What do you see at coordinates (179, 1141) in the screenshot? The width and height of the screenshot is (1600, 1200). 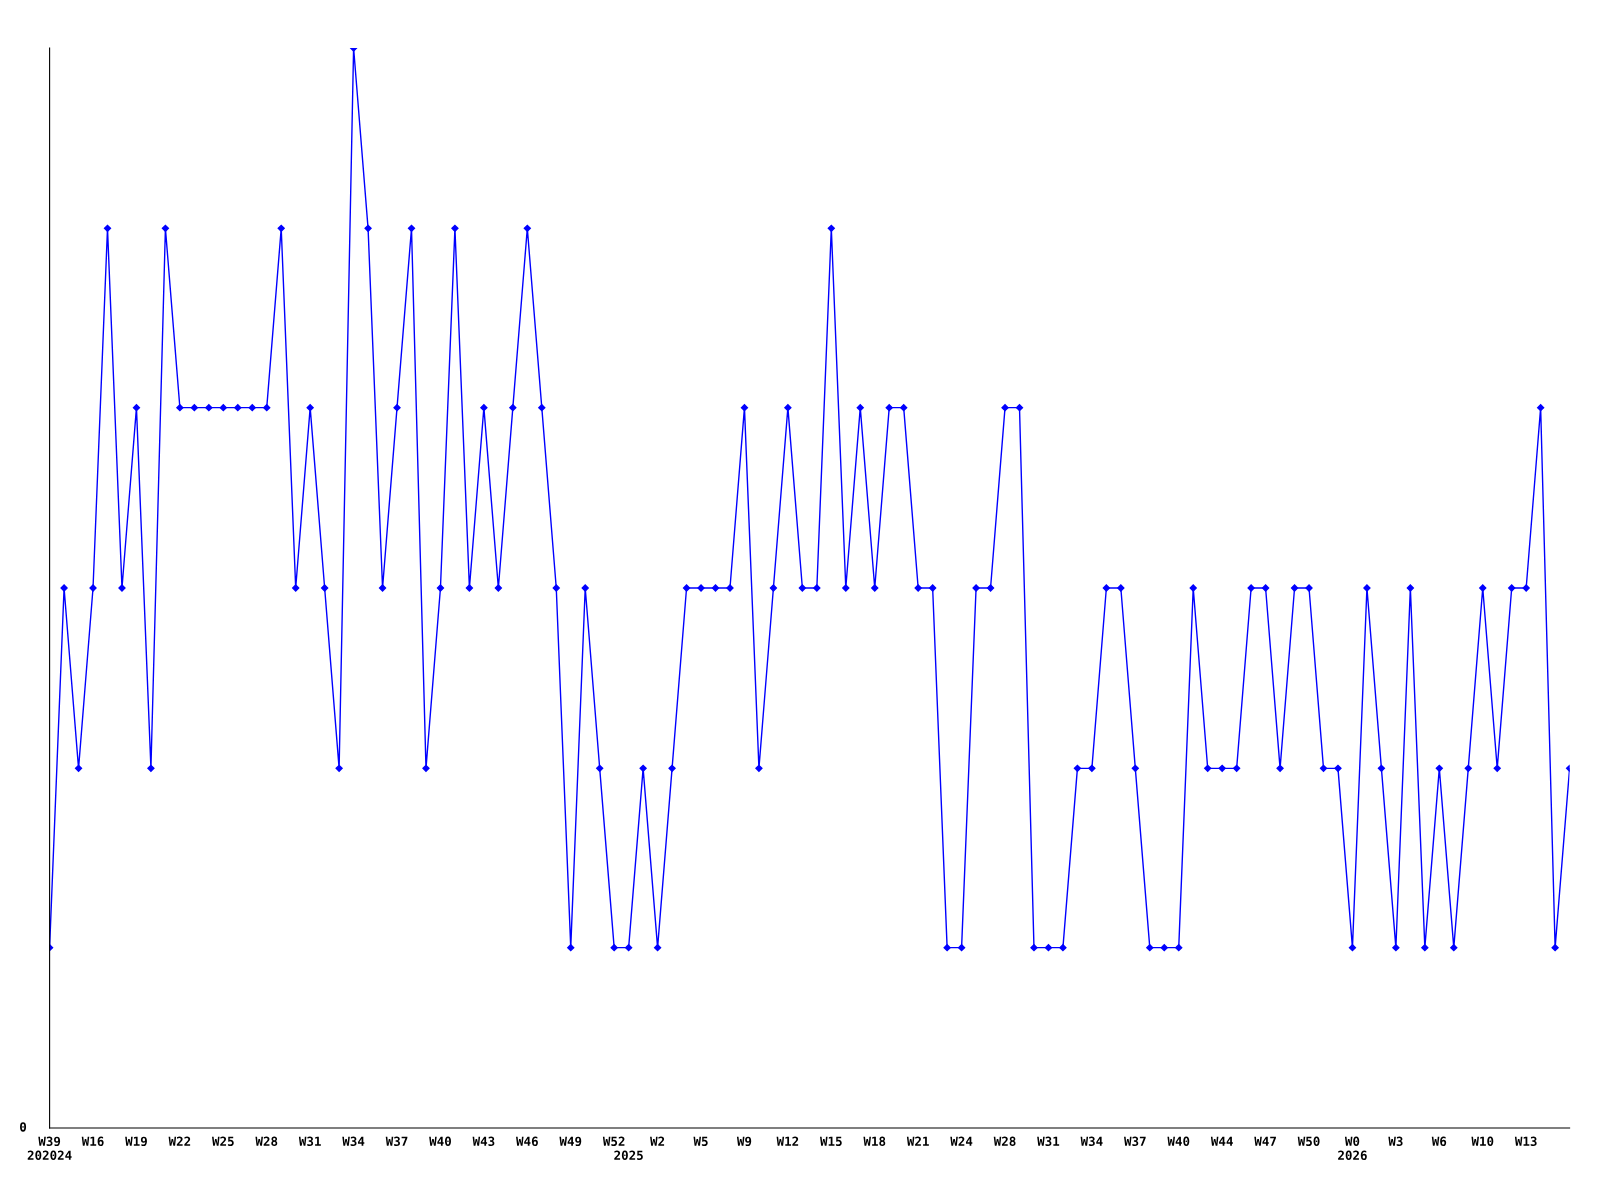 I see `x-tick-label: W22` at bounding box center [179, 1141].